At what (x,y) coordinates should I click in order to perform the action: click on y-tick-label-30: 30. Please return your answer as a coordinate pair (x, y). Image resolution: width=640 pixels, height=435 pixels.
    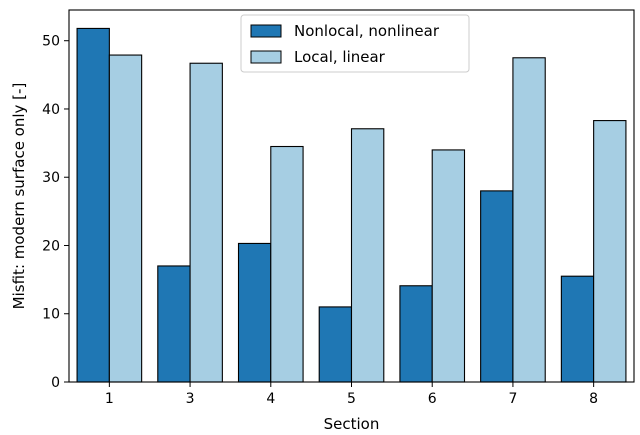
    Looking at the image, I should click on (51, 178).